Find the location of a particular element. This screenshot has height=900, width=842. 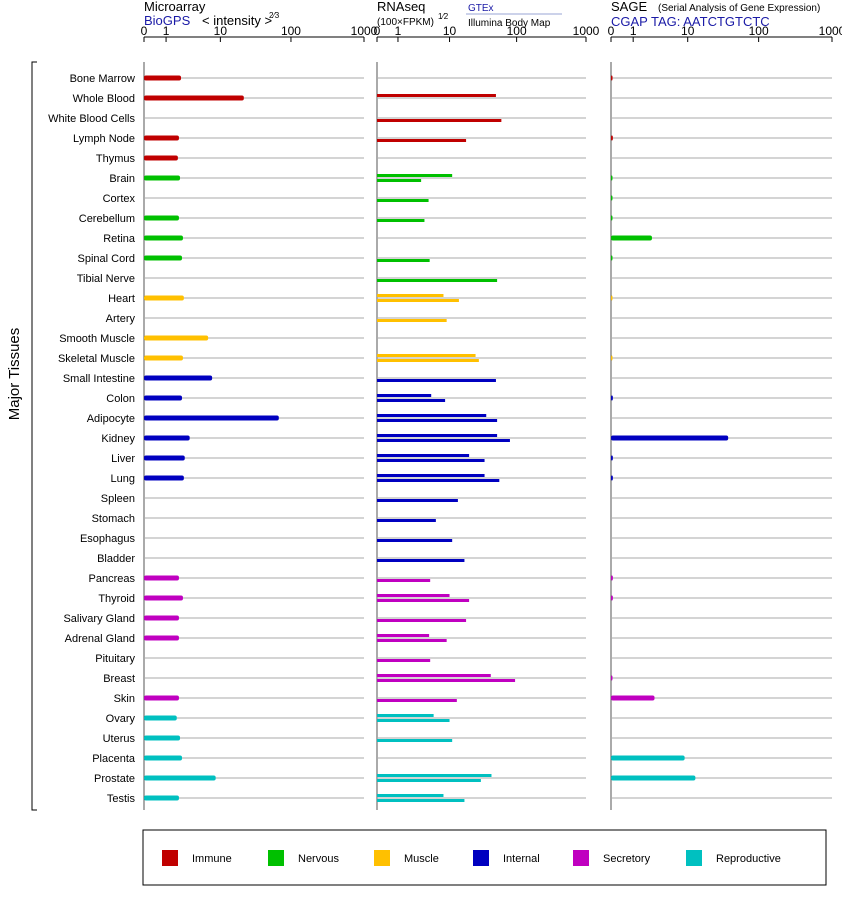

legend-label-reproductive: Reproductive is located at coordinates (748, 859).